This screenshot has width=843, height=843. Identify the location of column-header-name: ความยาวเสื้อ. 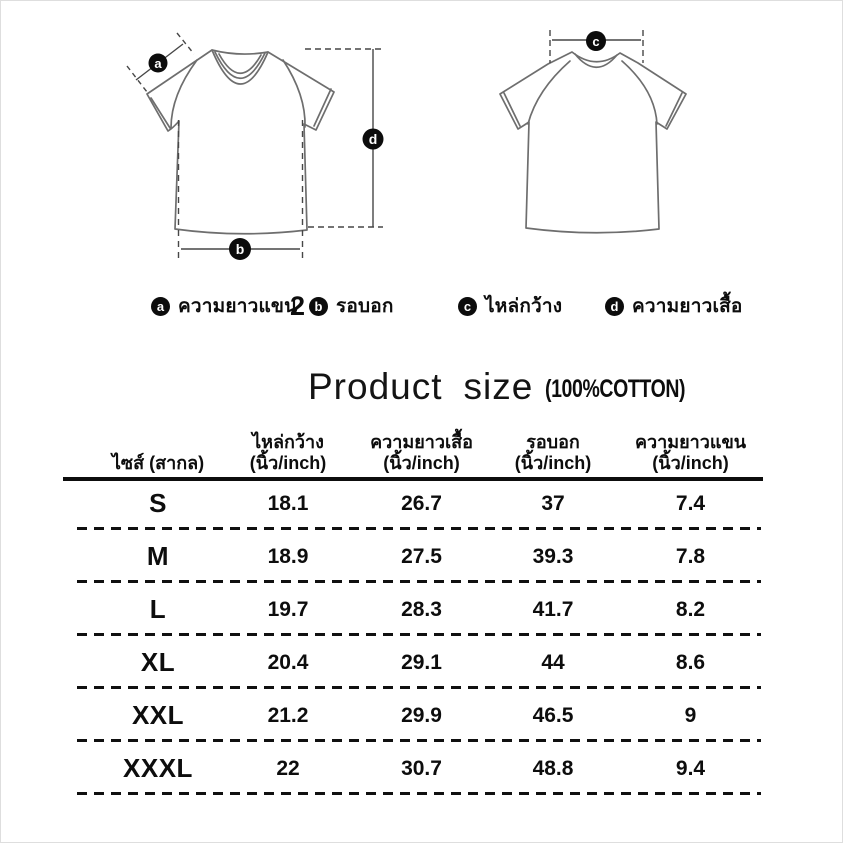
(421, 442).